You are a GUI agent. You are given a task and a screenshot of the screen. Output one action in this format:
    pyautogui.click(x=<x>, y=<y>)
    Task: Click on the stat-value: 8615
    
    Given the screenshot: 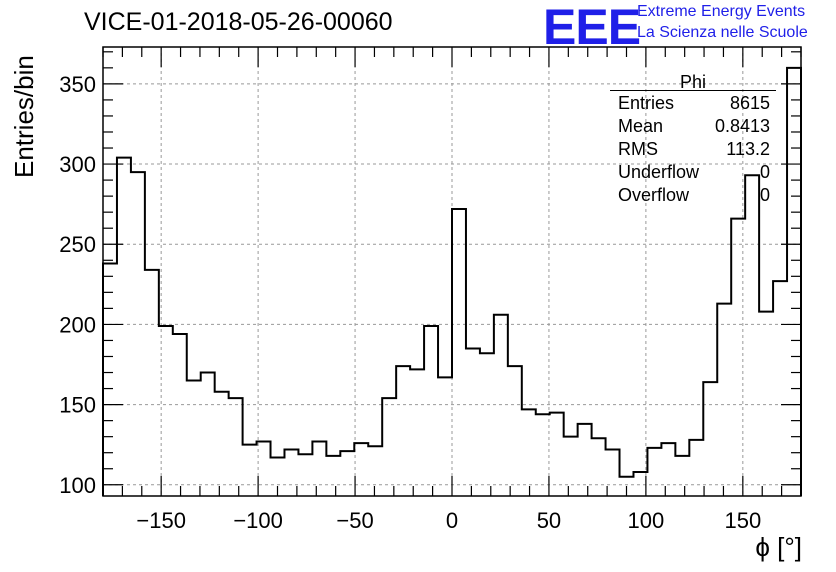 What is the action you would take?
    pyautogui.click(x=749, y=103)
    